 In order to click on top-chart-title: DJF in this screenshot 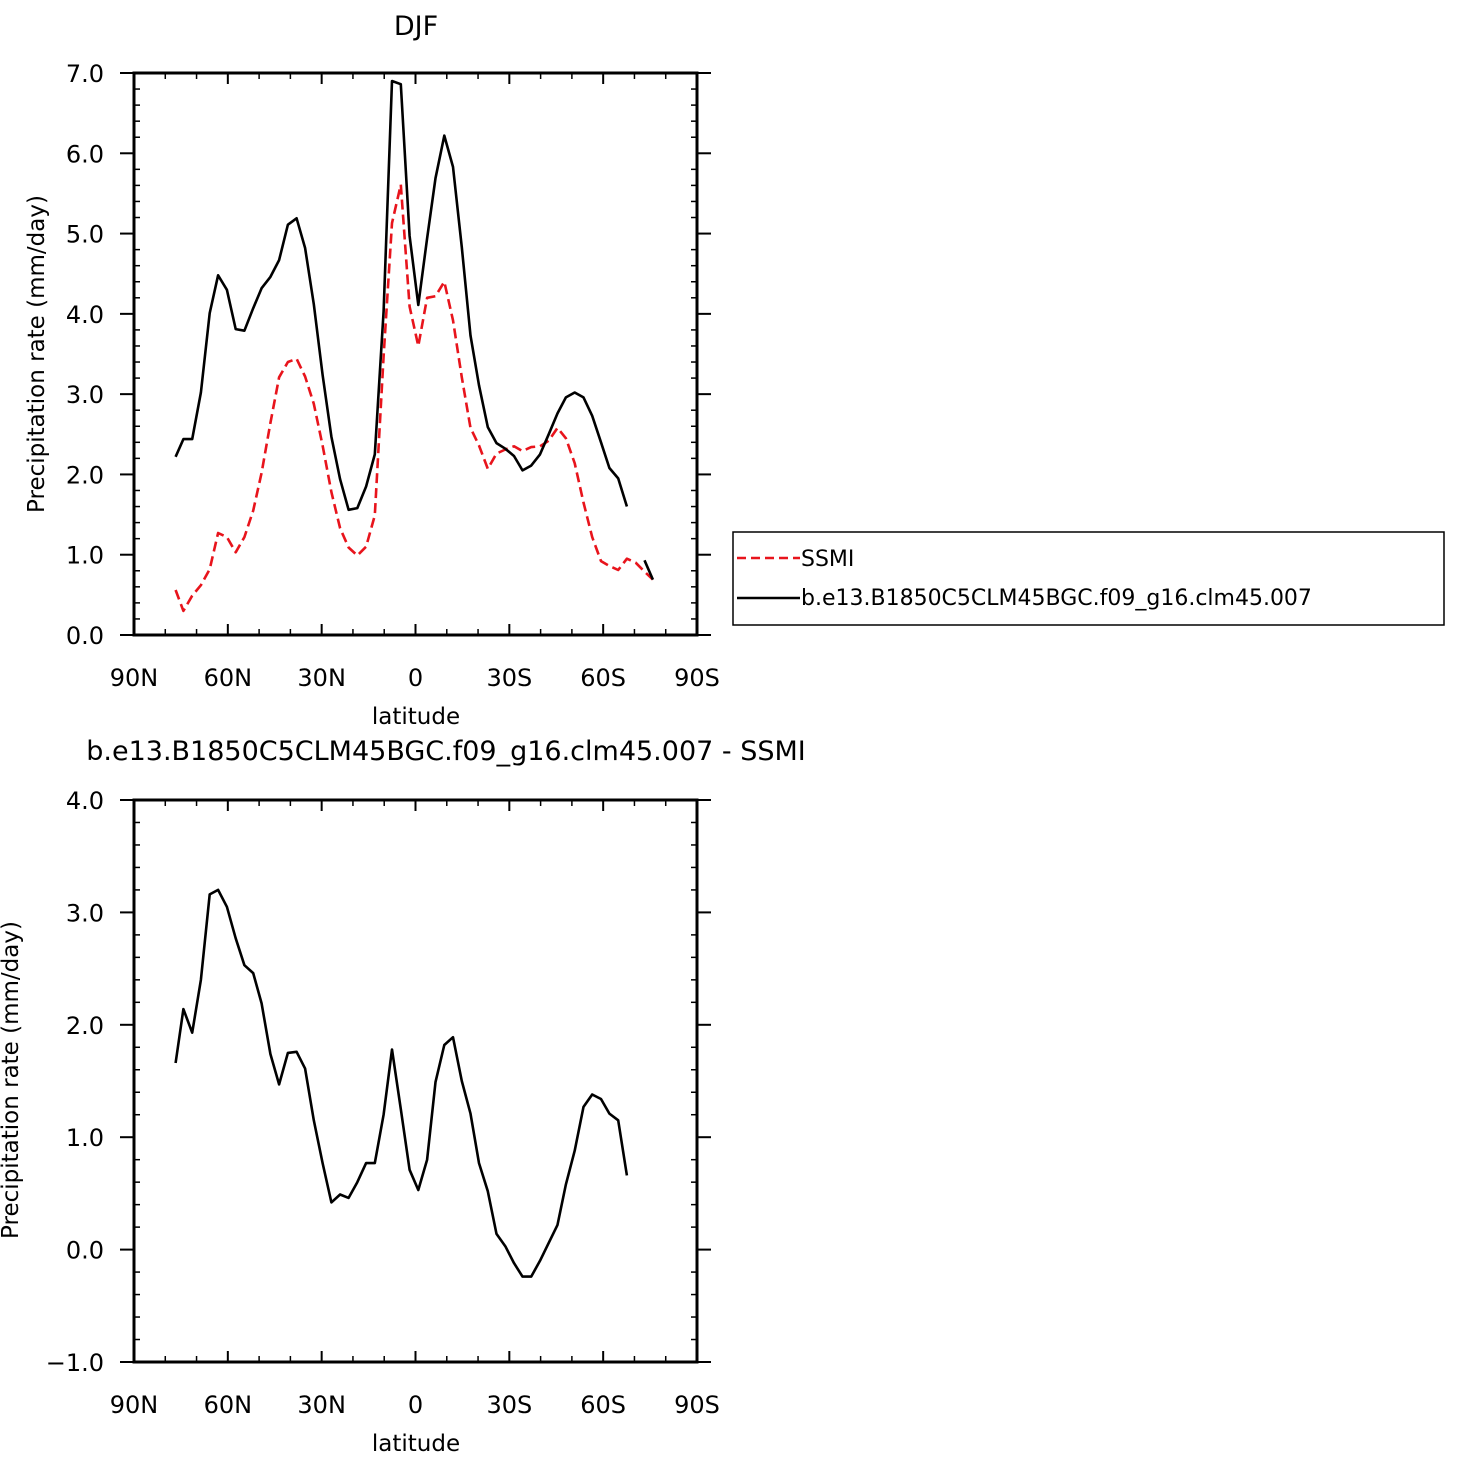, I will do `click(416, 26)`.